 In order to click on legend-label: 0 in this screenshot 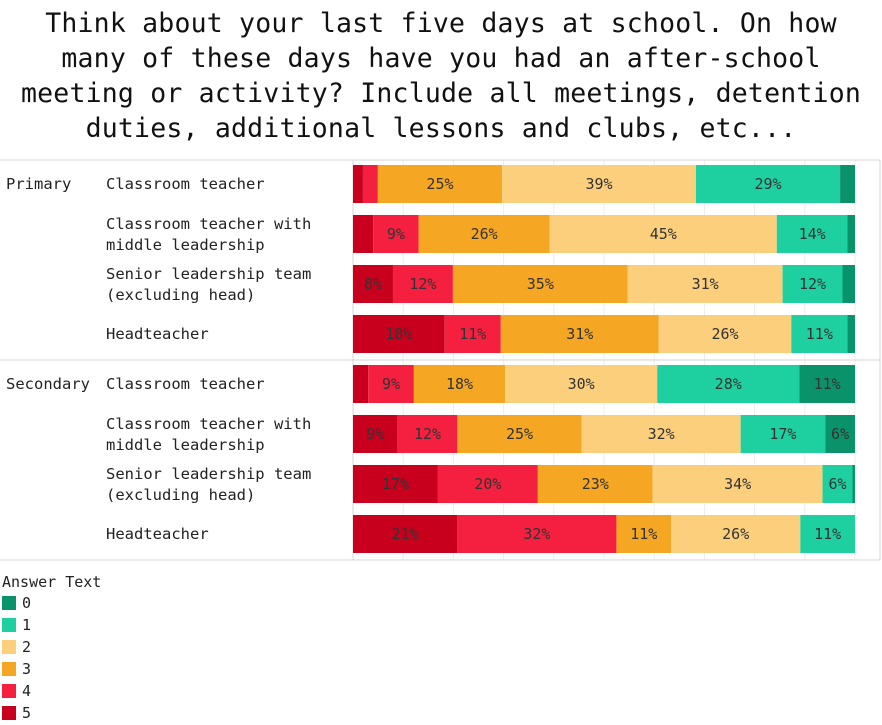, I will do `click(27, 603)`.